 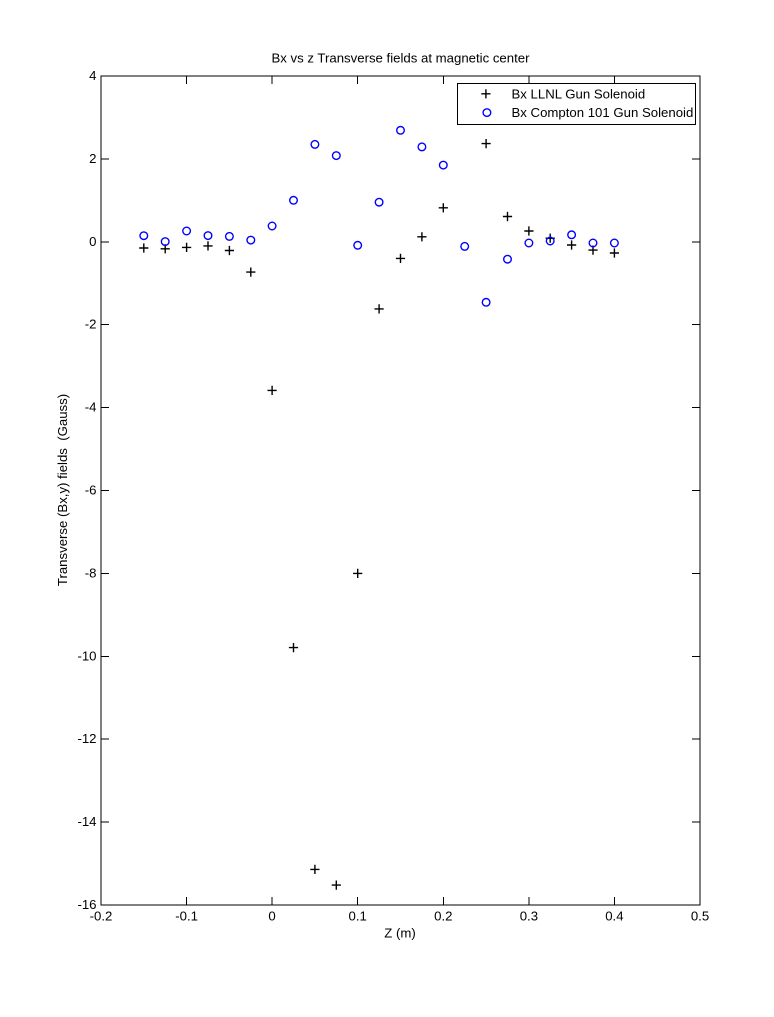 I want to click on svg-text: Z (m), so click(x=400, y=933).